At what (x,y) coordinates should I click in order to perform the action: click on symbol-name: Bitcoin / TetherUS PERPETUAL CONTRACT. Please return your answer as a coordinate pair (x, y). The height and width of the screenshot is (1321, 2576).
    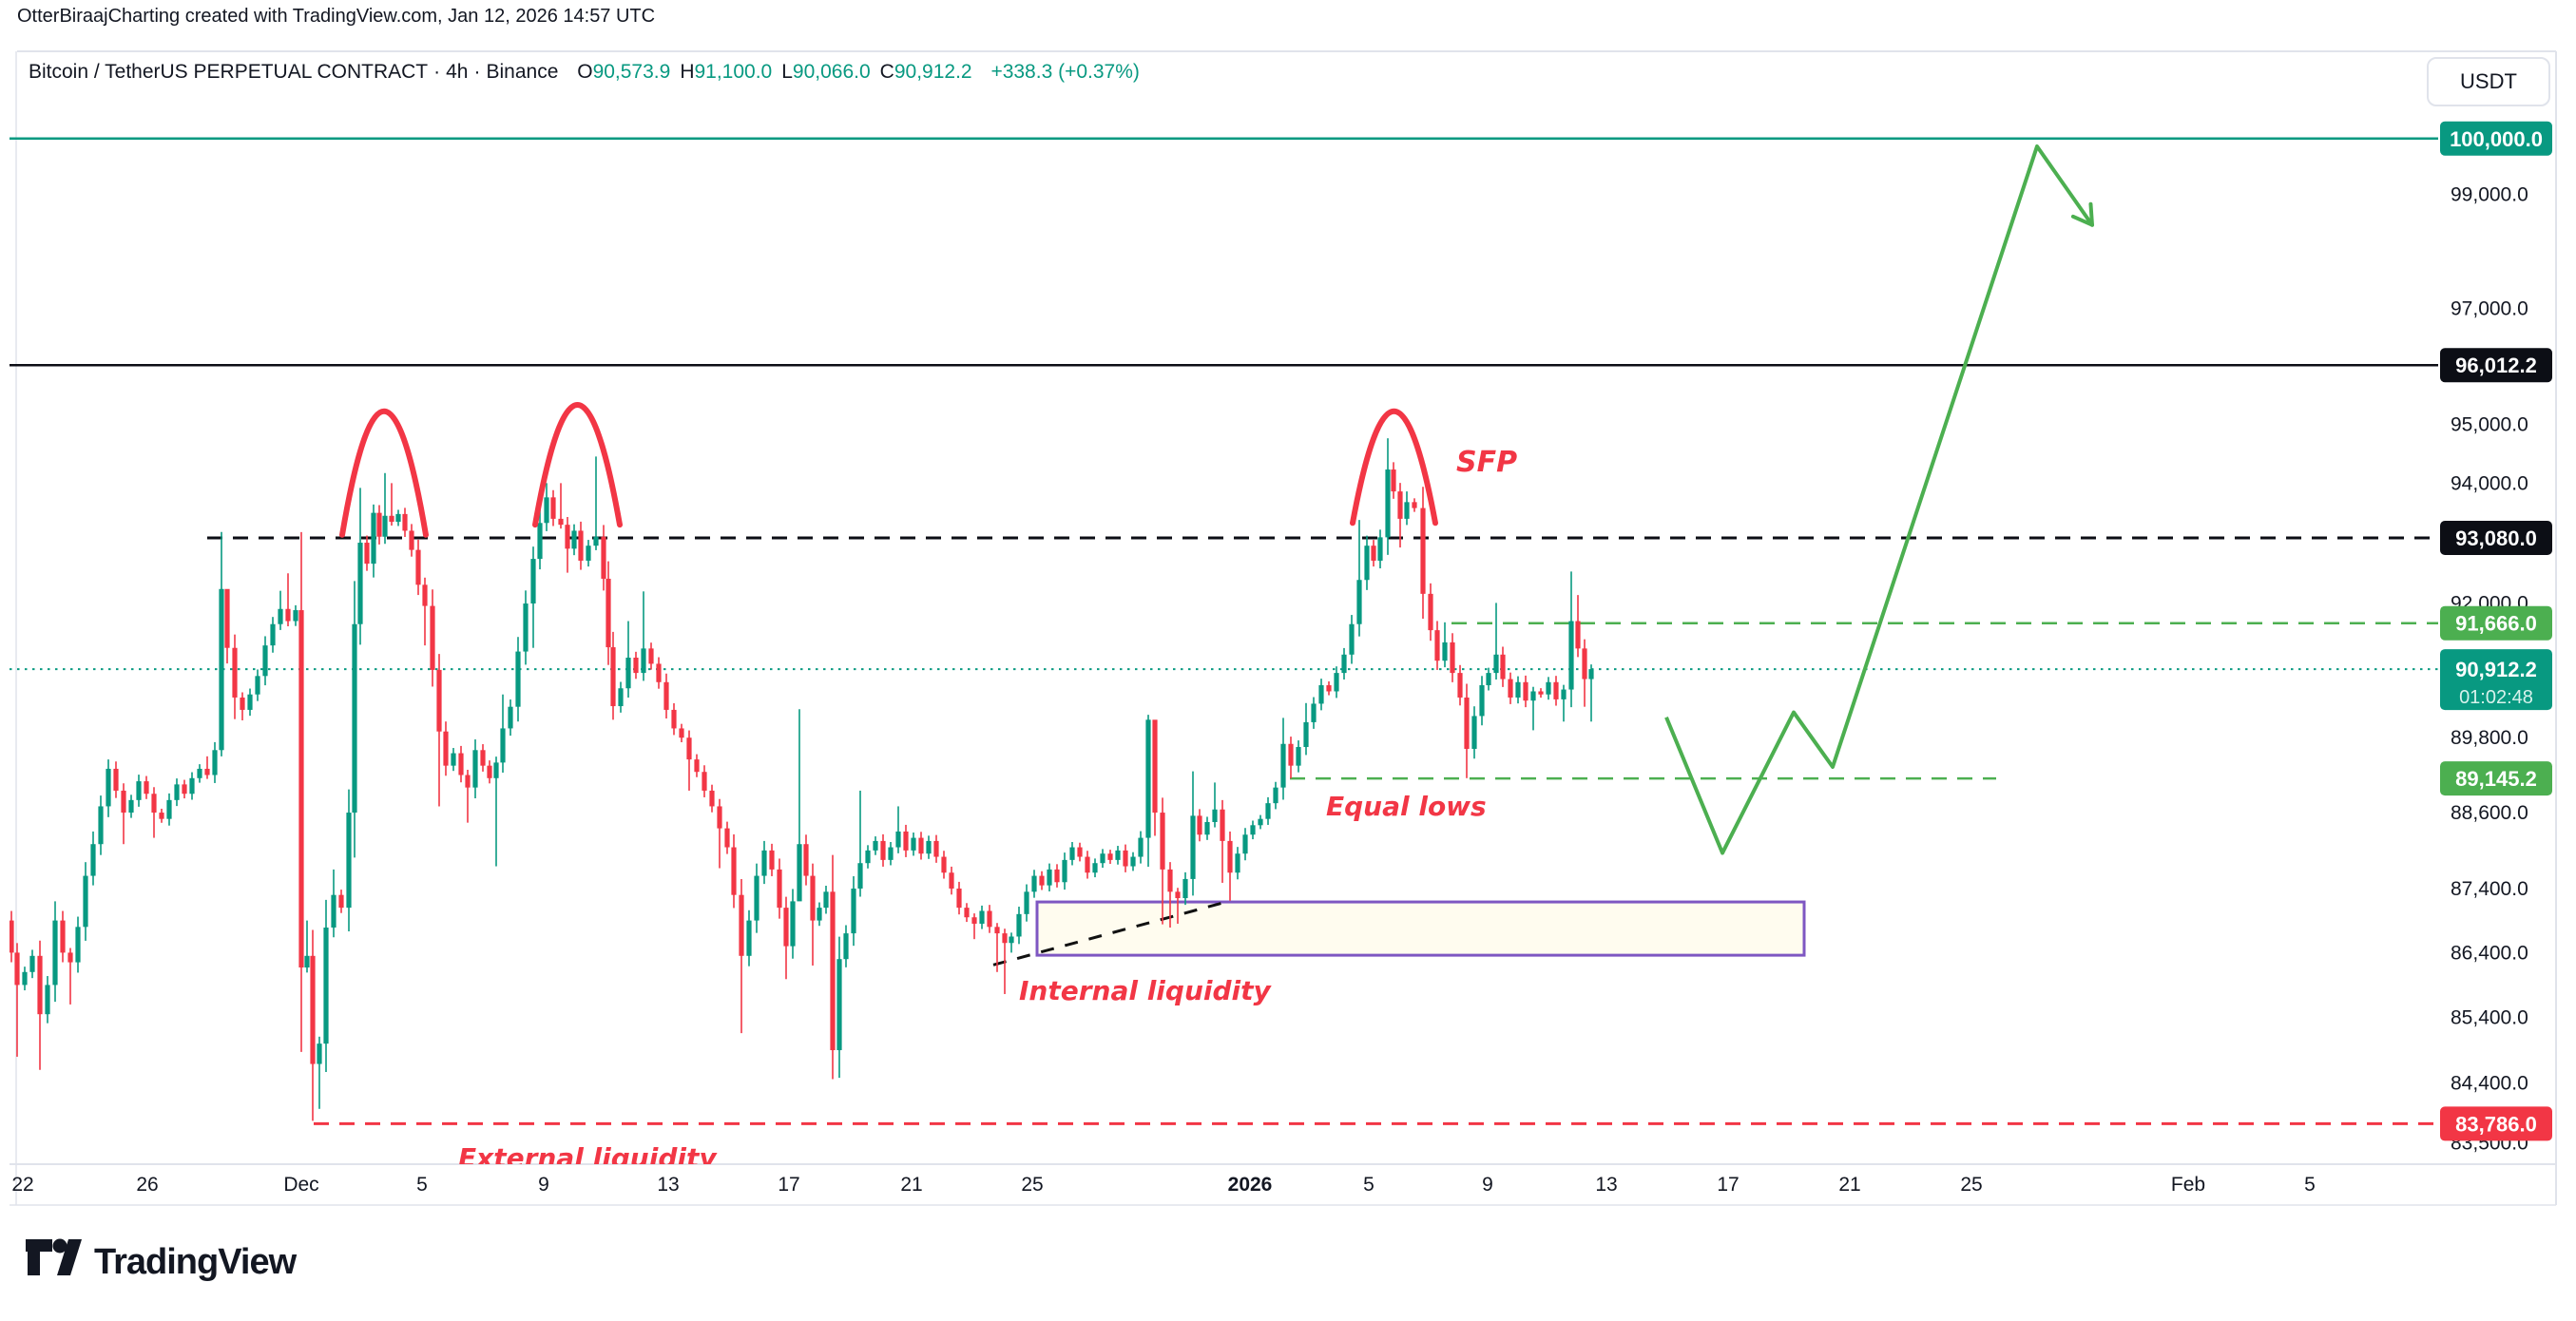
    Looking at the image, I should click on (229, 72).